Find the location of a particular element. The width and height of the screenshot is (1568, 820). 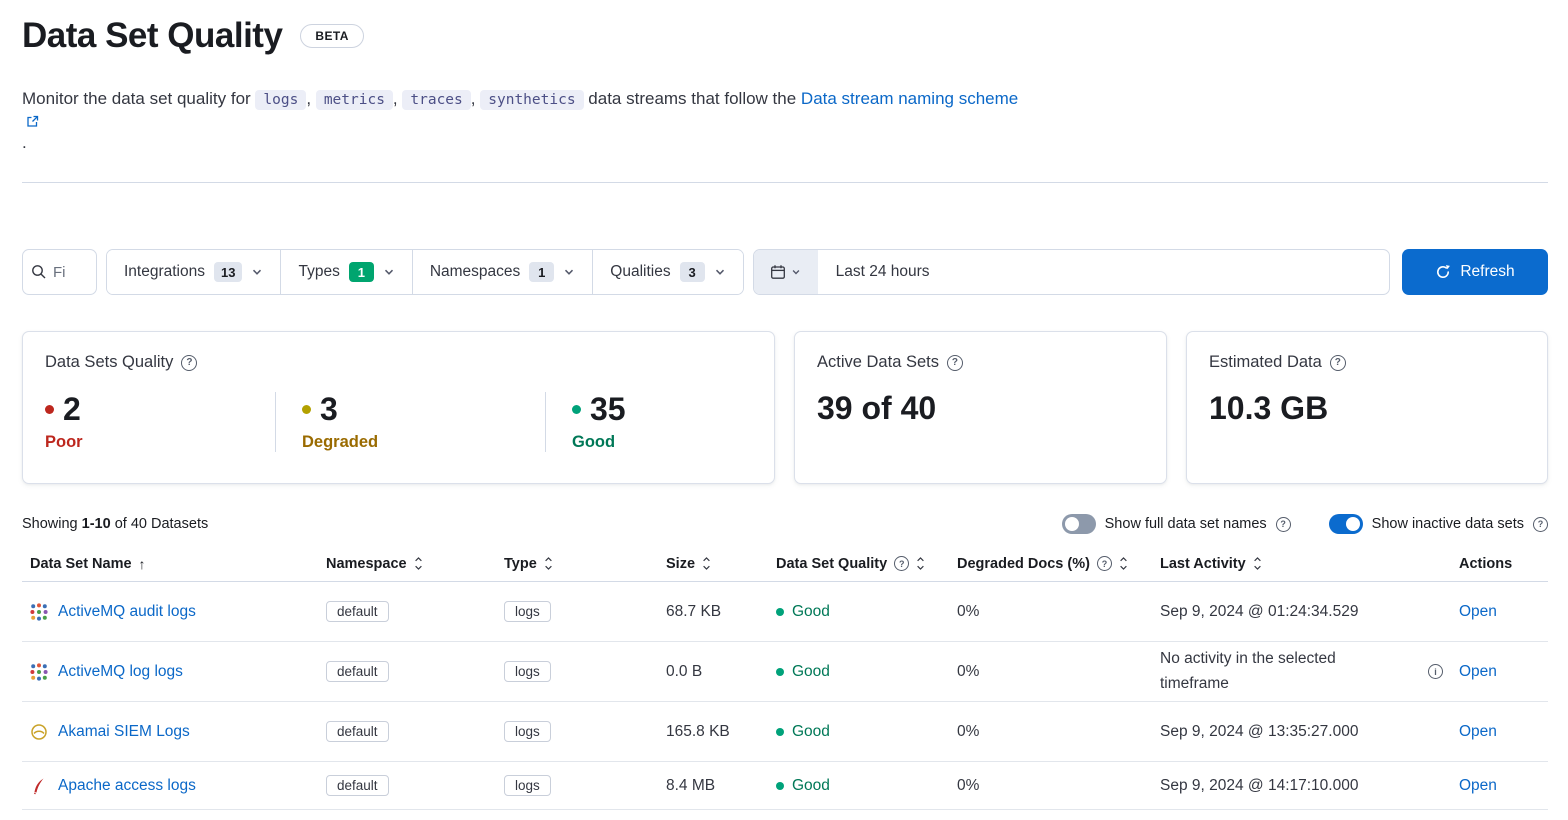

search-input is located at coordinates (68, 272).